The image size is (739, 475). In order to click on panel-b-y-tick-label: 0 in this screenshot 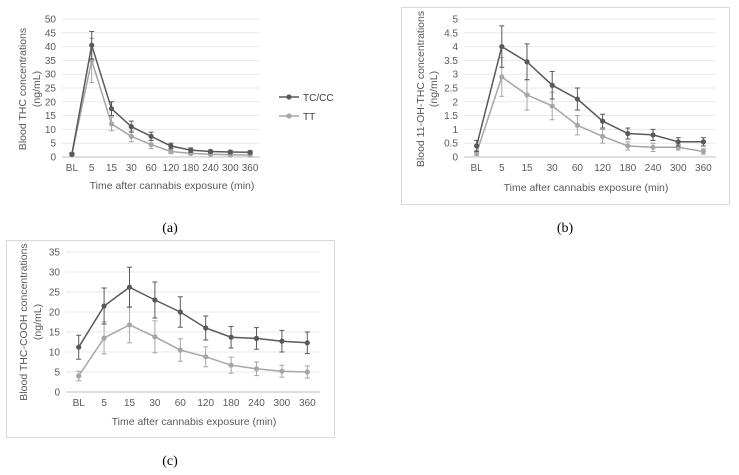, I will do `click(455, 158)`.